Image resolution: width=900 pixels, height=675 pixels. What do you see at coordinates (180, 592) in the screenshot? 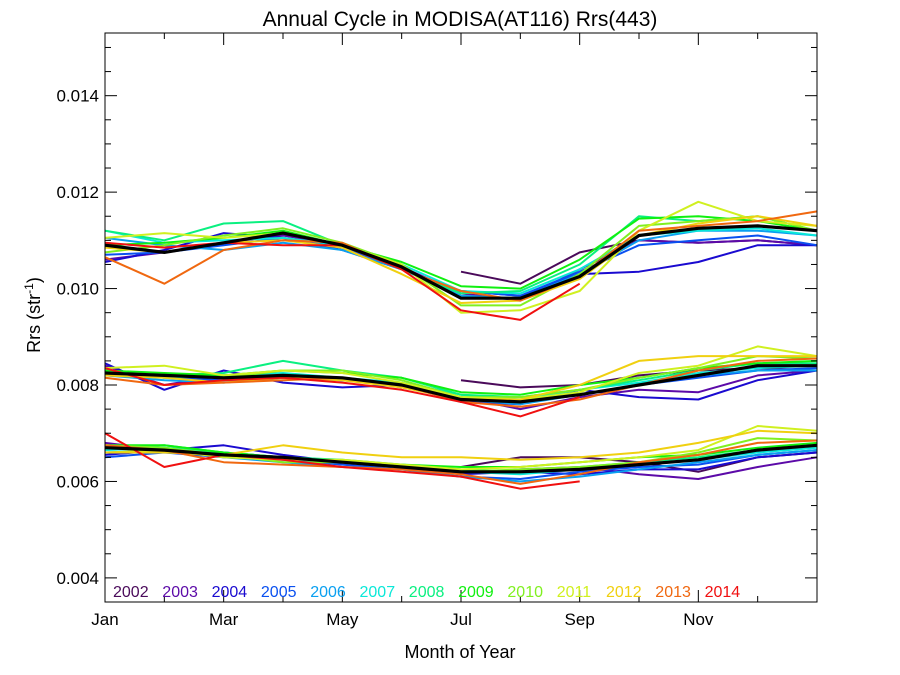
I see `legend-item-2003: 2003` at bounding box center [180, 592].